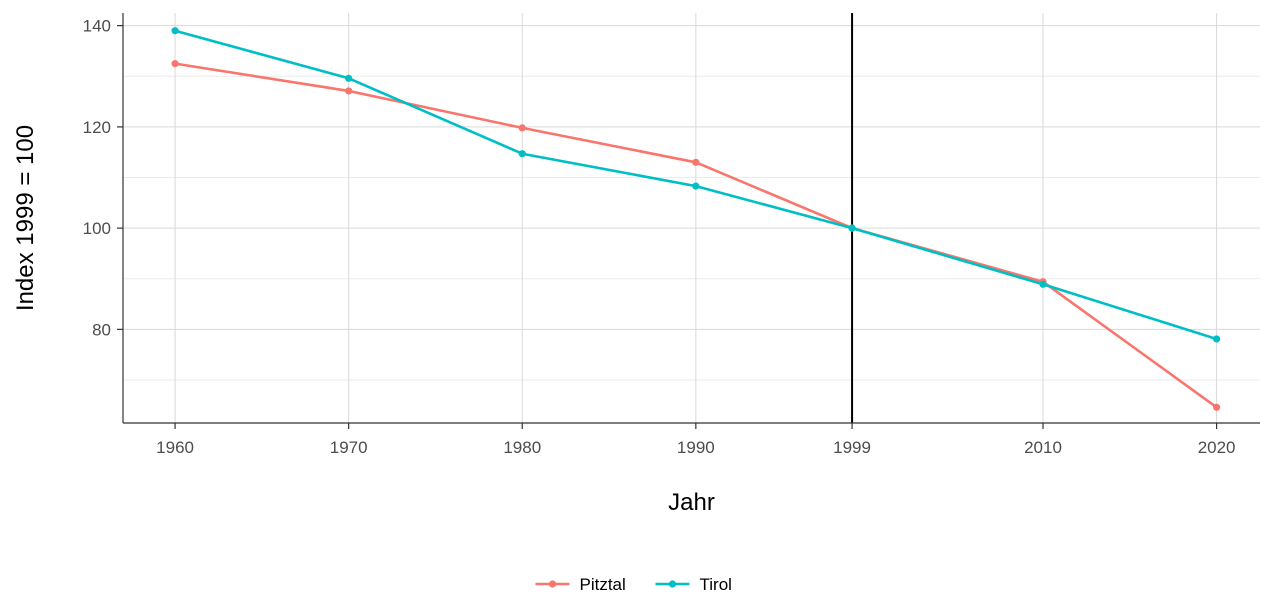 The width and height of the screenshot is (1261, 596). What do you see at coordinates (349, 447) in the screenshot?
I see `x-tick-label: 1970` at bounding box center [349, 447].